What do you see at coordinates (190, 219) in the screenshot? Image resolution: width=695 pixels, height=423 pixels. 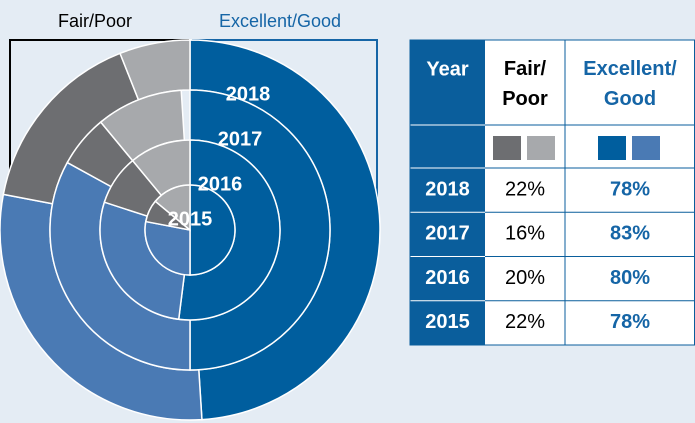 I see `ring-label: 2015` at bounding box center [190, 219].